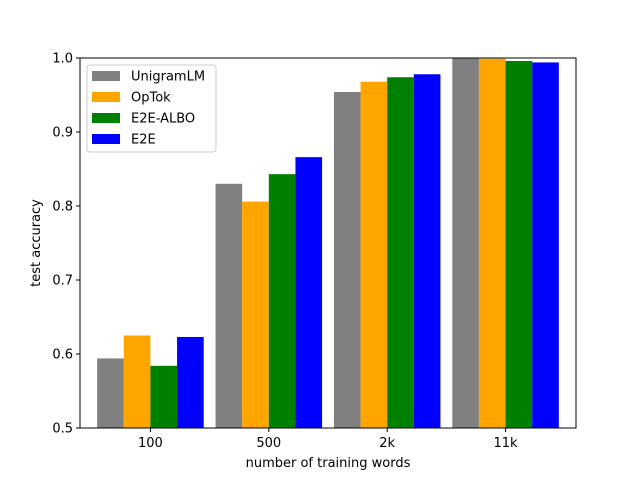 The image size is (640, 480). Describe the element at coordinates (347, 260) in the screenshot. I see `bar-unigramlm-2k` at that location.